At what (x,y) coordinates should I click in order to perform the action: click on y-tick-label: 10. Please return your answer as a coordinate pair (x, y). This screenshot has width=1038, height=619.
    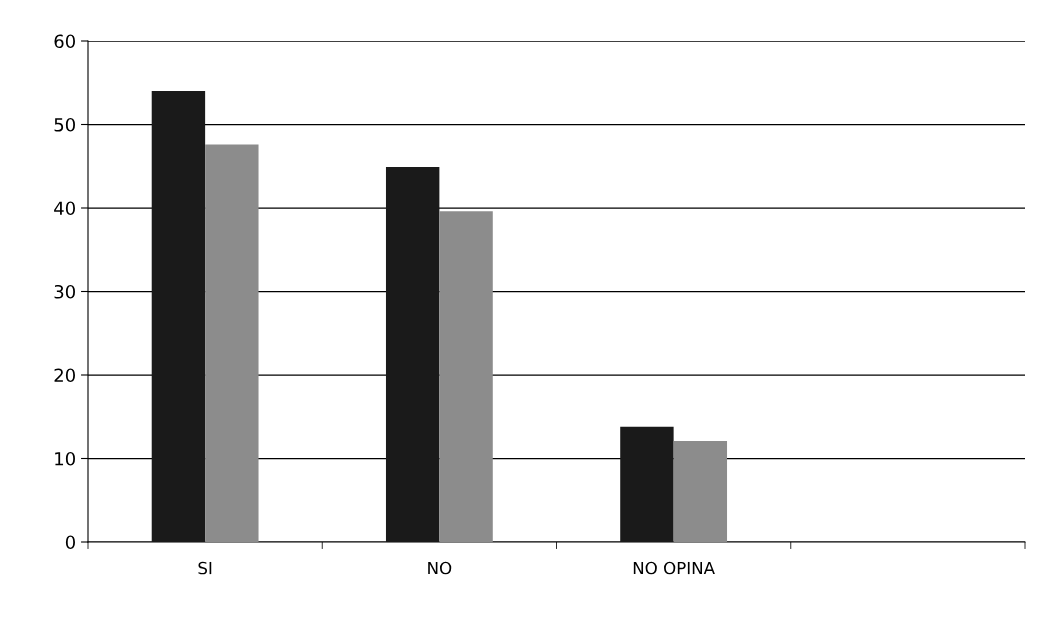
    Looking at the image, I should click on (65, 458).